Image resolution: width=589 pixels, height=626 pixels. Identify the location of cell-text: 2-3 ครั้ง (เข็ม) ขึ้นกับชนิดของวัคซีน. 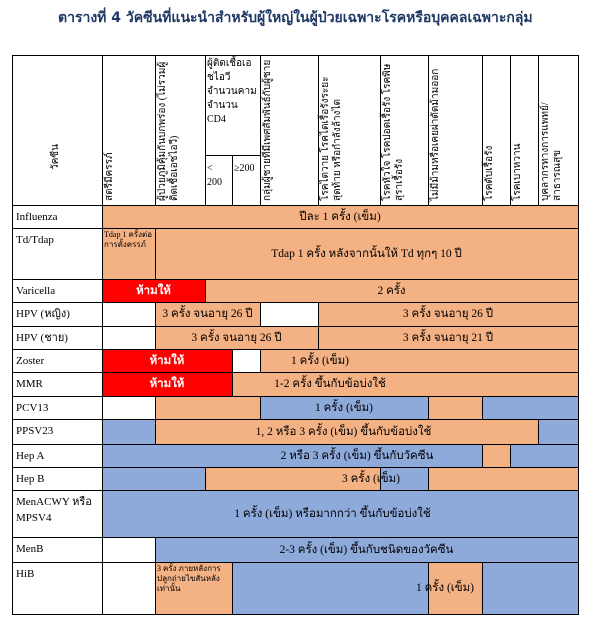
(366, 549).